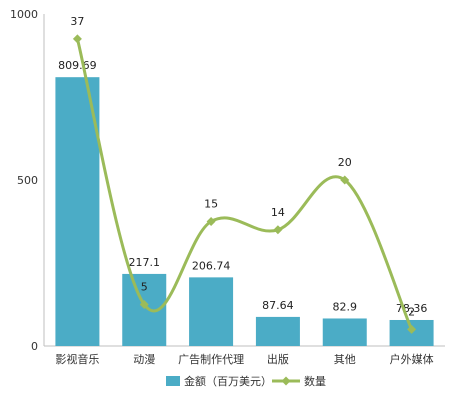 Image resolution: width=449 pixels, height=403 pixels. Describe the element at coordinates (345, 359) in the screenshot. I see `x-tick-label: 其他` at that location.